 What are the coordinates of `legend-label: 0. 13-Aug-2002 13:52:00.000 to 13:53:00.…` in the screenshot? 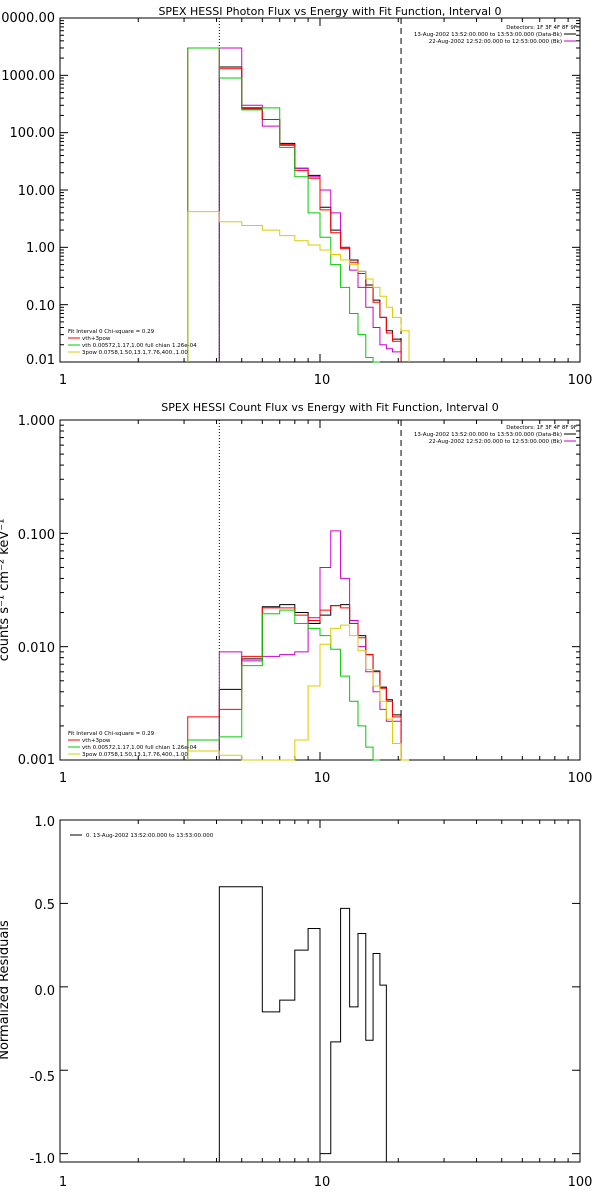 It's located at (150, 836).